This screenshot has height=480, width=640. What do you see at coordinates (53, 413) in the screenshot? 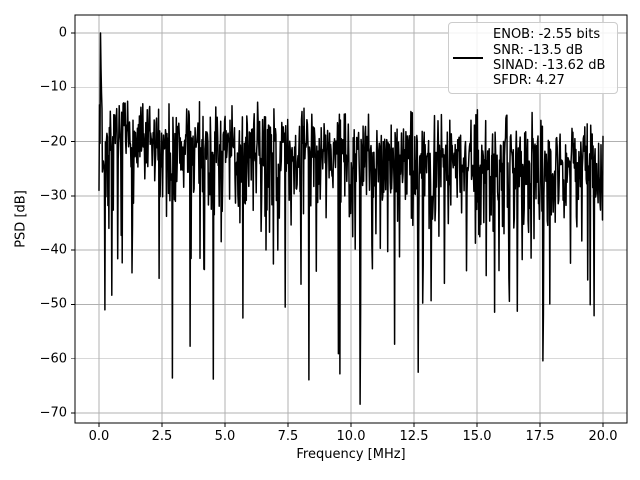
I see `y-tick-label: −70` at bounding box center [53, 413].